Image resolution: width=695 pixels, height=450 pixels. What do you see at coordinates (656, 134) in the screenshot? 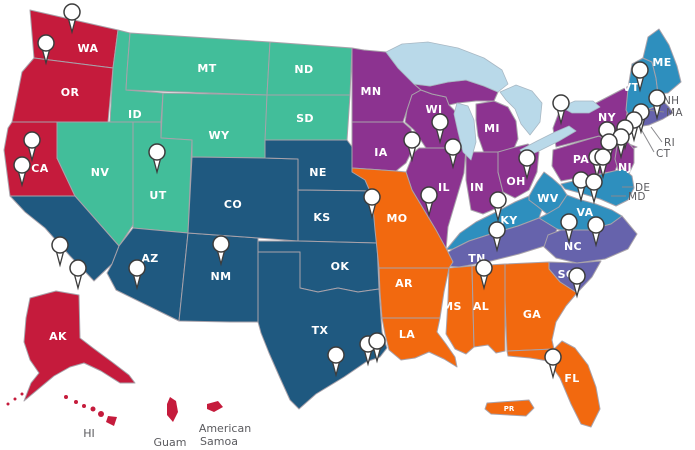
I see `callout-line-ri` at bounding box center [656, 134].